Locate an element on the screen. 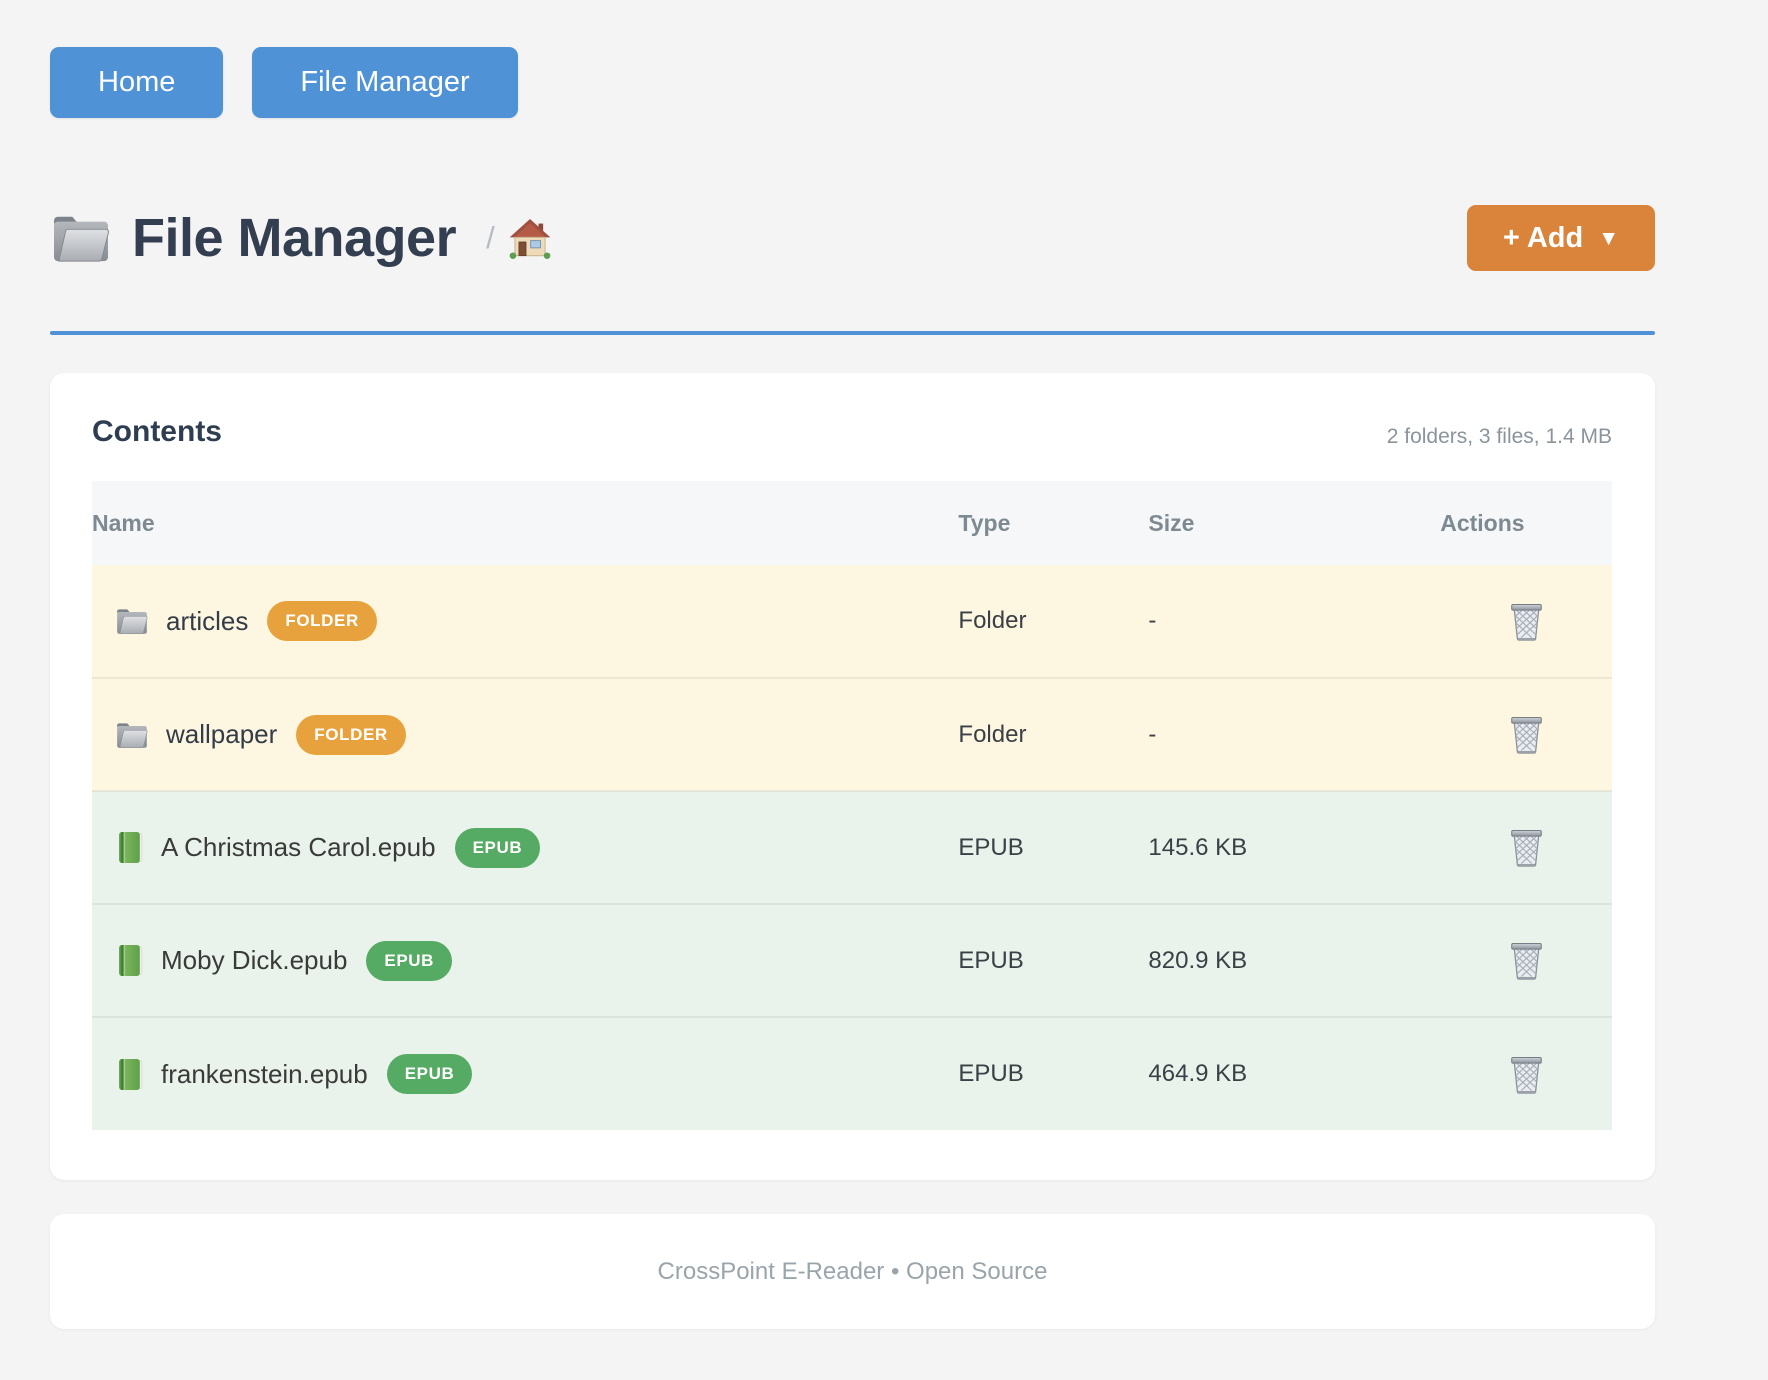 This screenshot has height=1380, width=1768. contents-title: Contents is located at coordinates (157, 431).